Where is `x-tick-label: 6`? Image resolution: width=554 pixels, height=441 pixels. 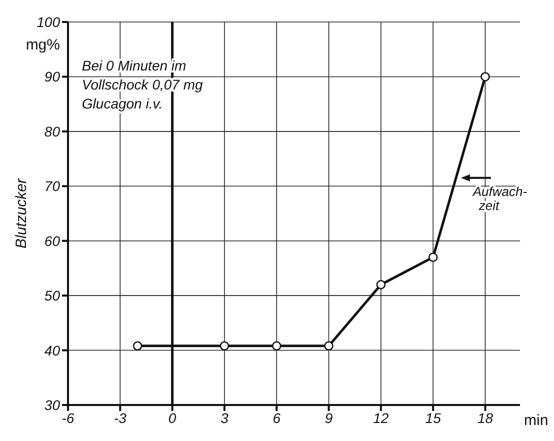
x-tick-label: 6 is located at coordinates (276, 418).